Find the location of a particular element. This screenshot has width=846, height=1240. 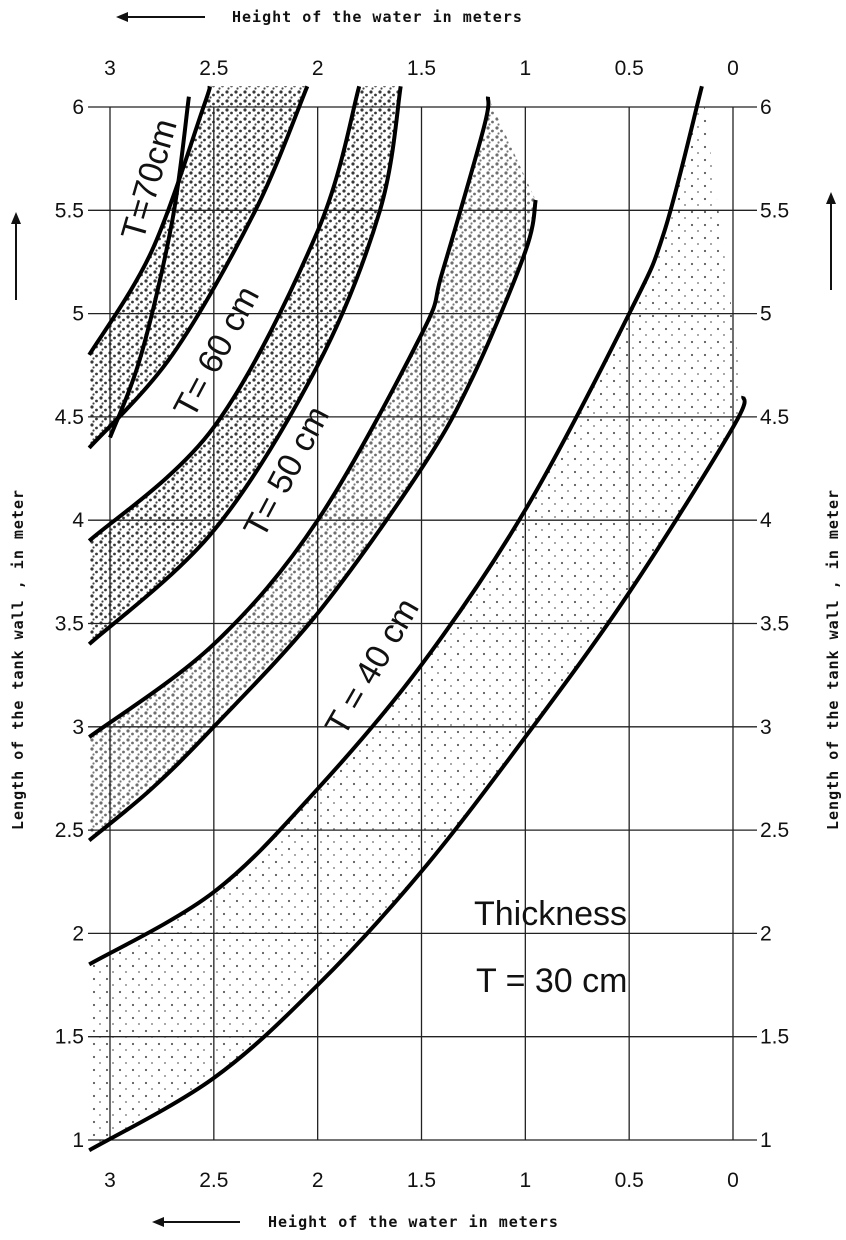

y-tick-right-3.5: 3.5 is located at coordinates (774, 624).